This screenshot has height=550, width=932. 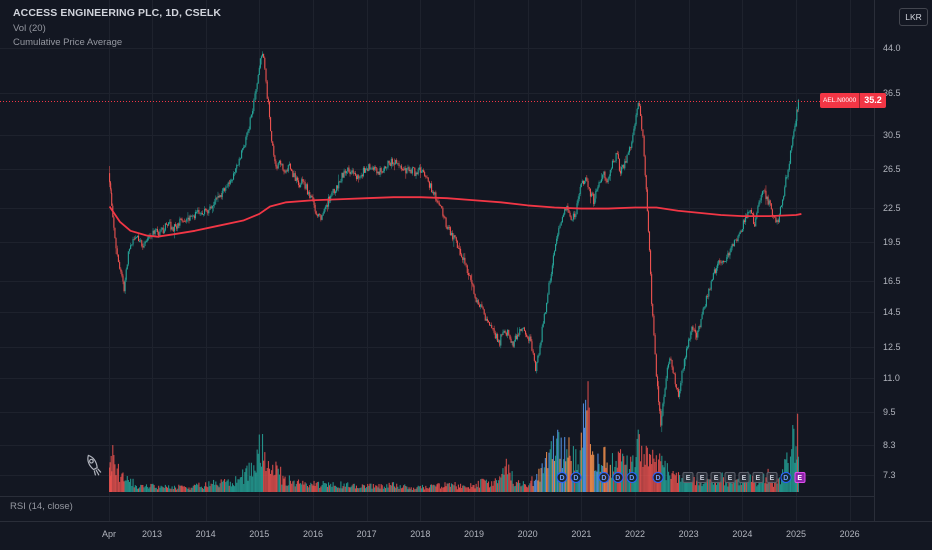 What do you see at coordinates (635, 534) in the screenshot?
I see `time-tick-label: 2022` at bounding box center [635, 534].